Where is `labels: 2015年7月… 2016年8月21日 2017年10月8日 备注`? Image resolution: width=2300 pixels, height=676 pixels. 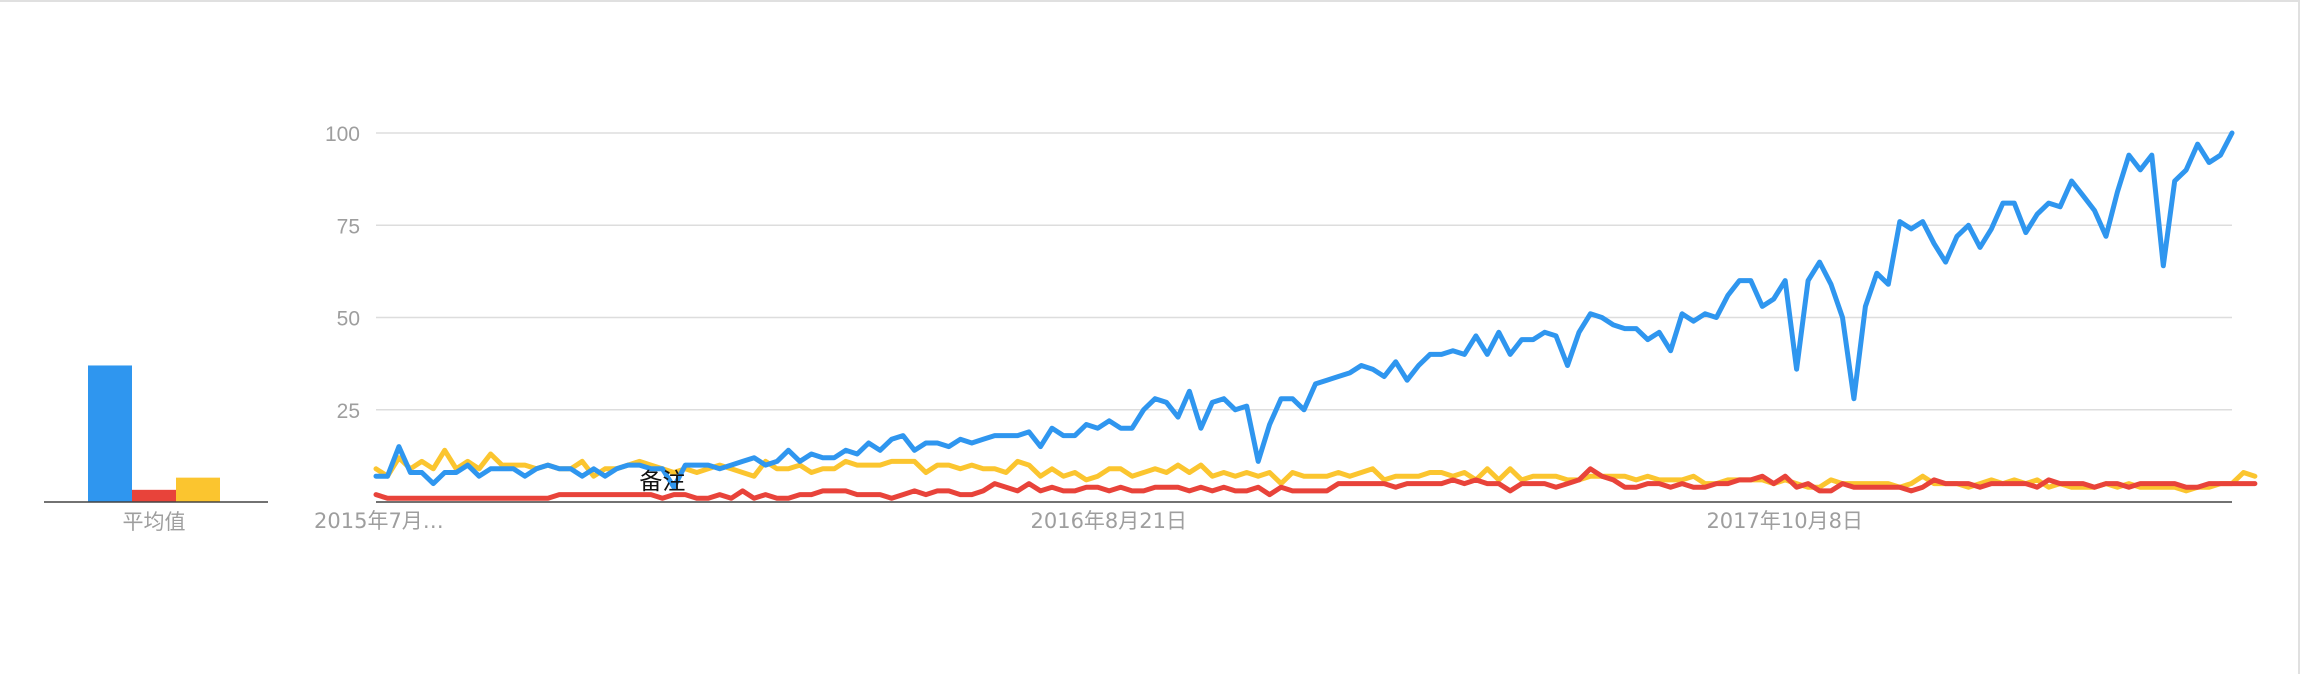
labels: 2015年7月… 2016年8月21日 2017年10月8日 备注 is located at coordinates (1088, 501).